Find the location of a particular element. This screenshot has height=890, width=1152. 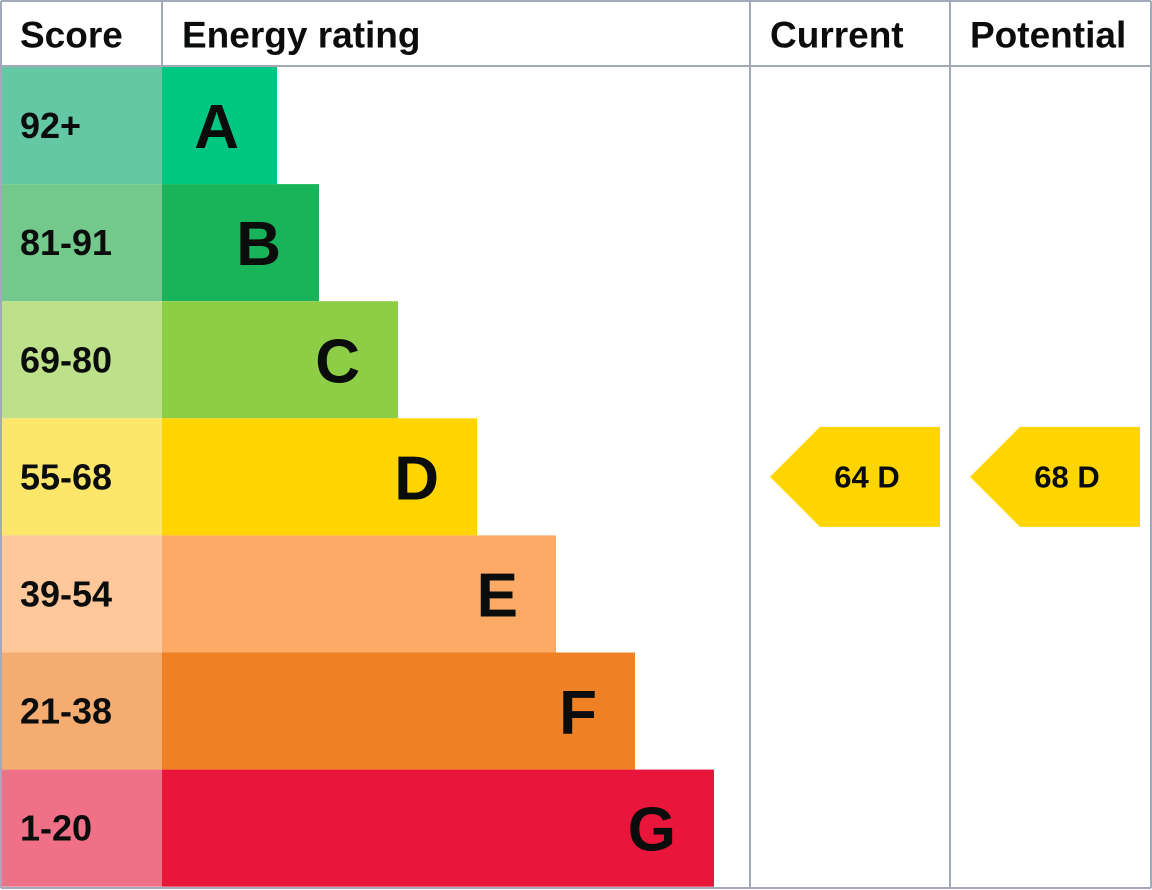

rating-letter: E is located at coordinates (497, 595).